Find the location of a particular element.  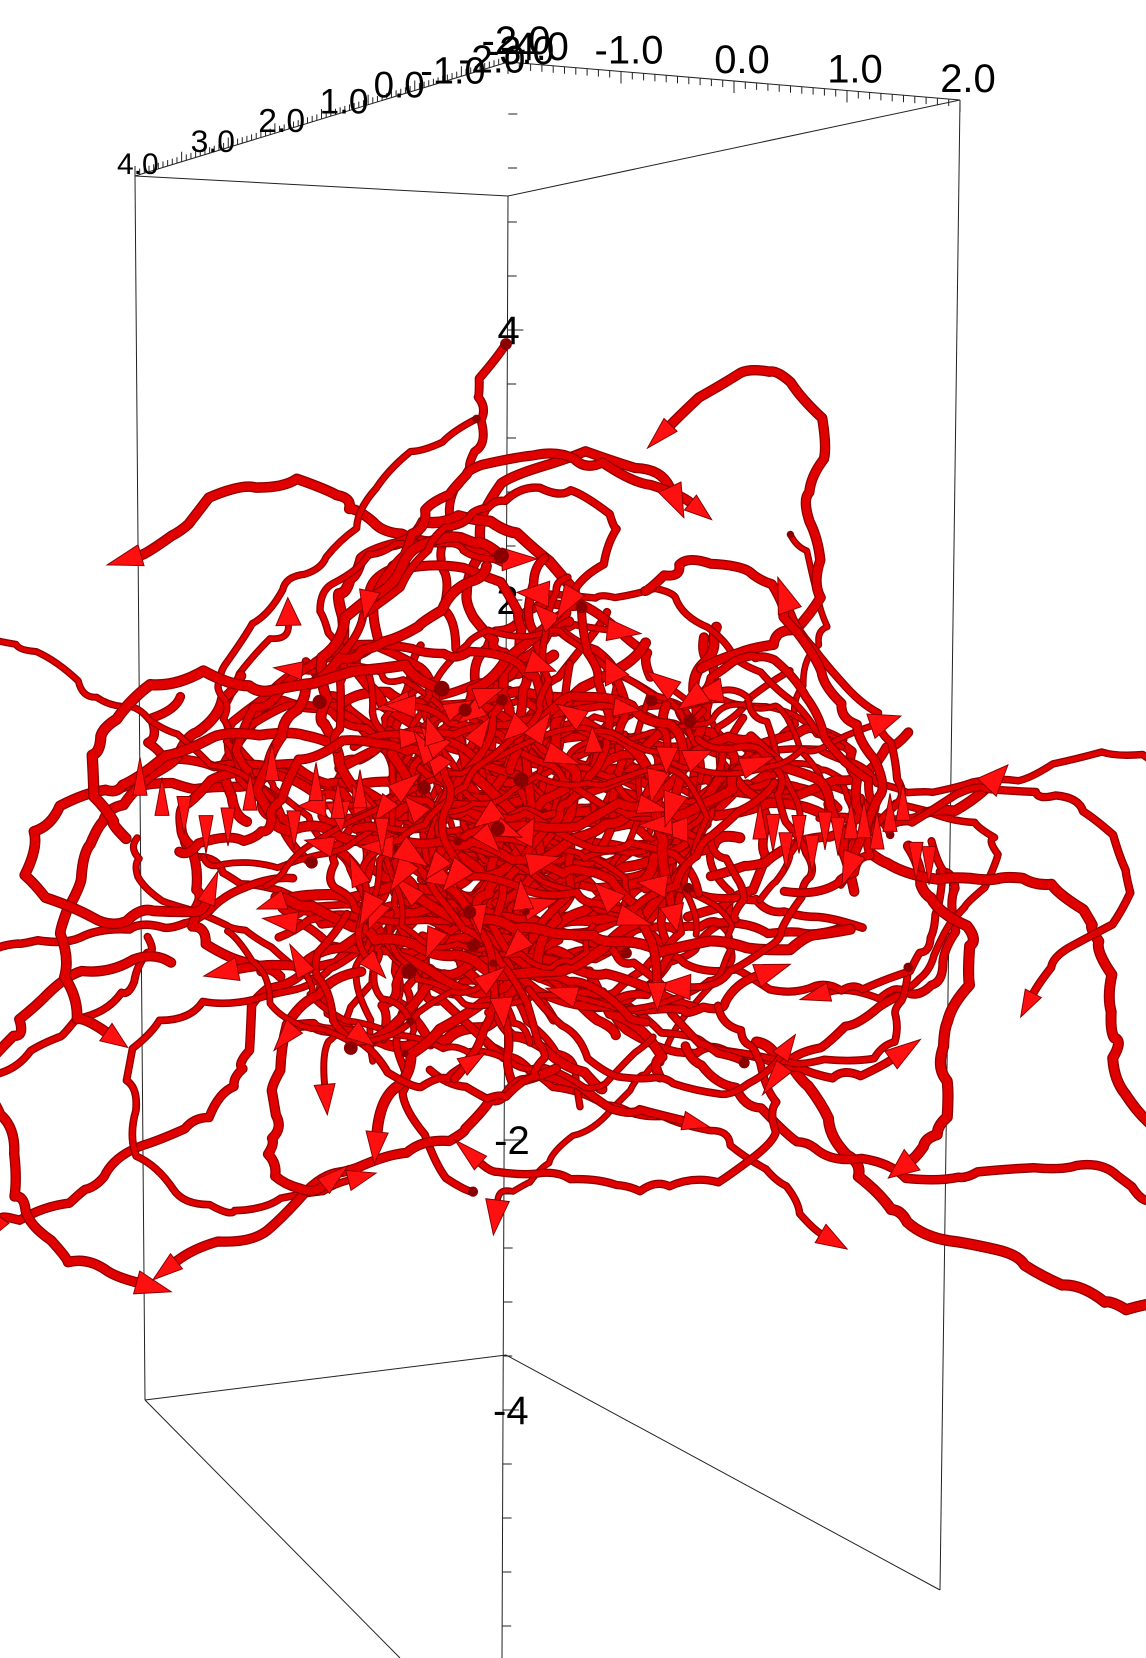

x-tick-label: 1.0 is located at coordinates (855, 70).